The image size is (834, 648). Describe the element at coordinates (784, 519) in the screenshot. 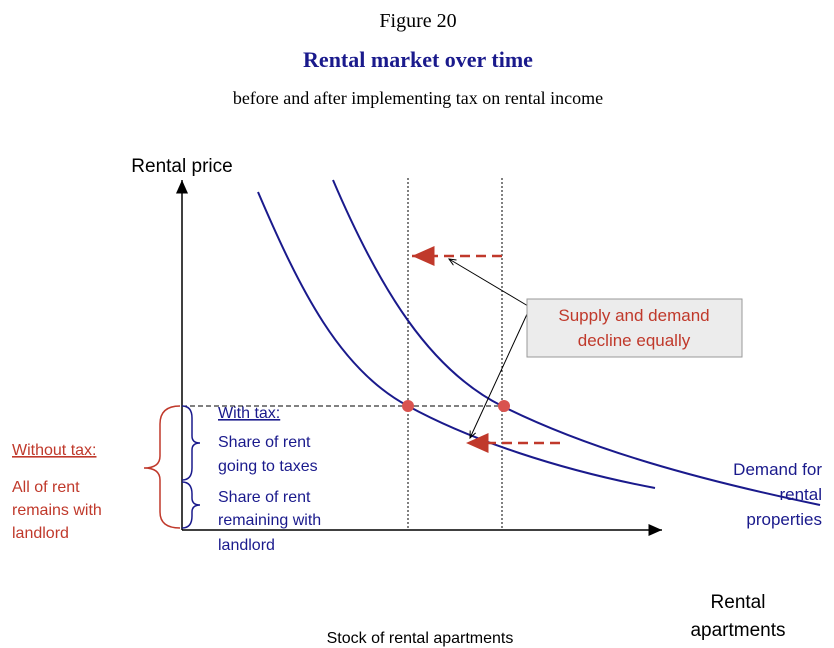

I see `demand-label: properties` at that location.